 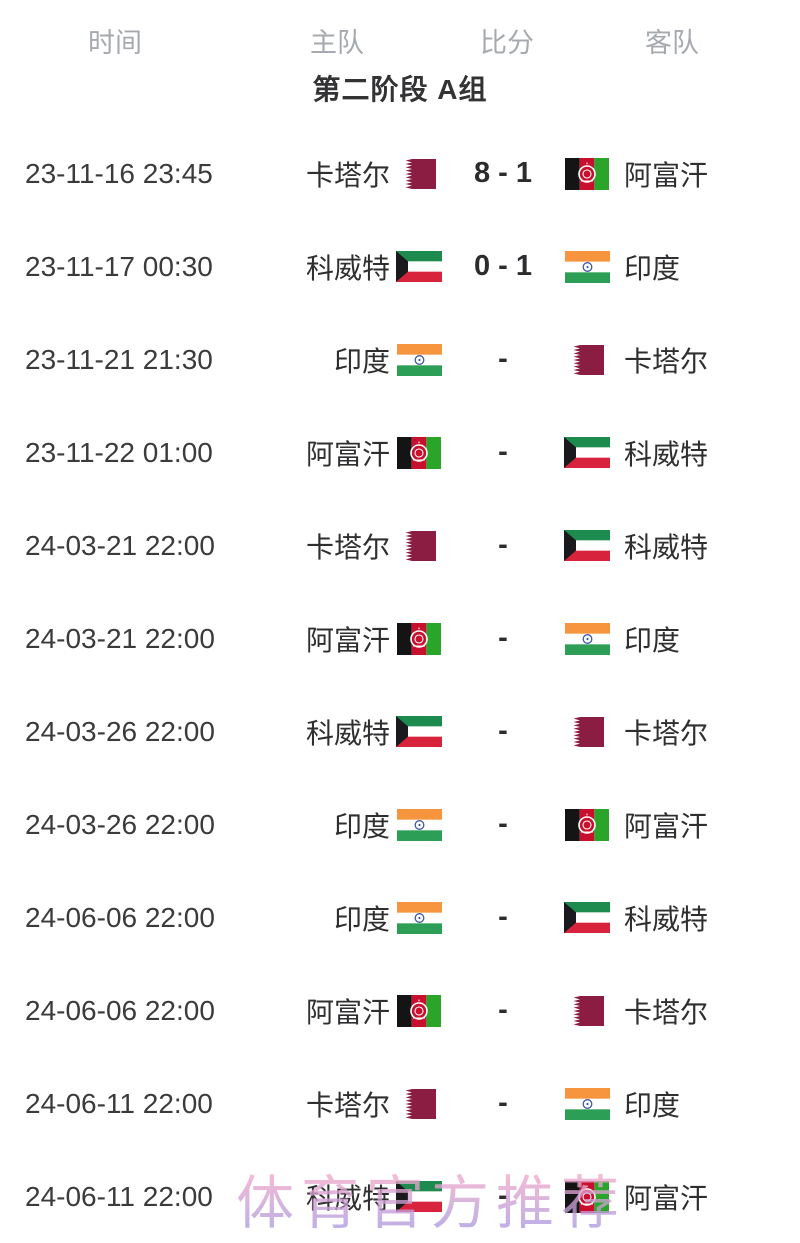 I want to click on match-row: 23-11-21 21:30 印度 - 卡塔尔, so click(x=400, y=359).